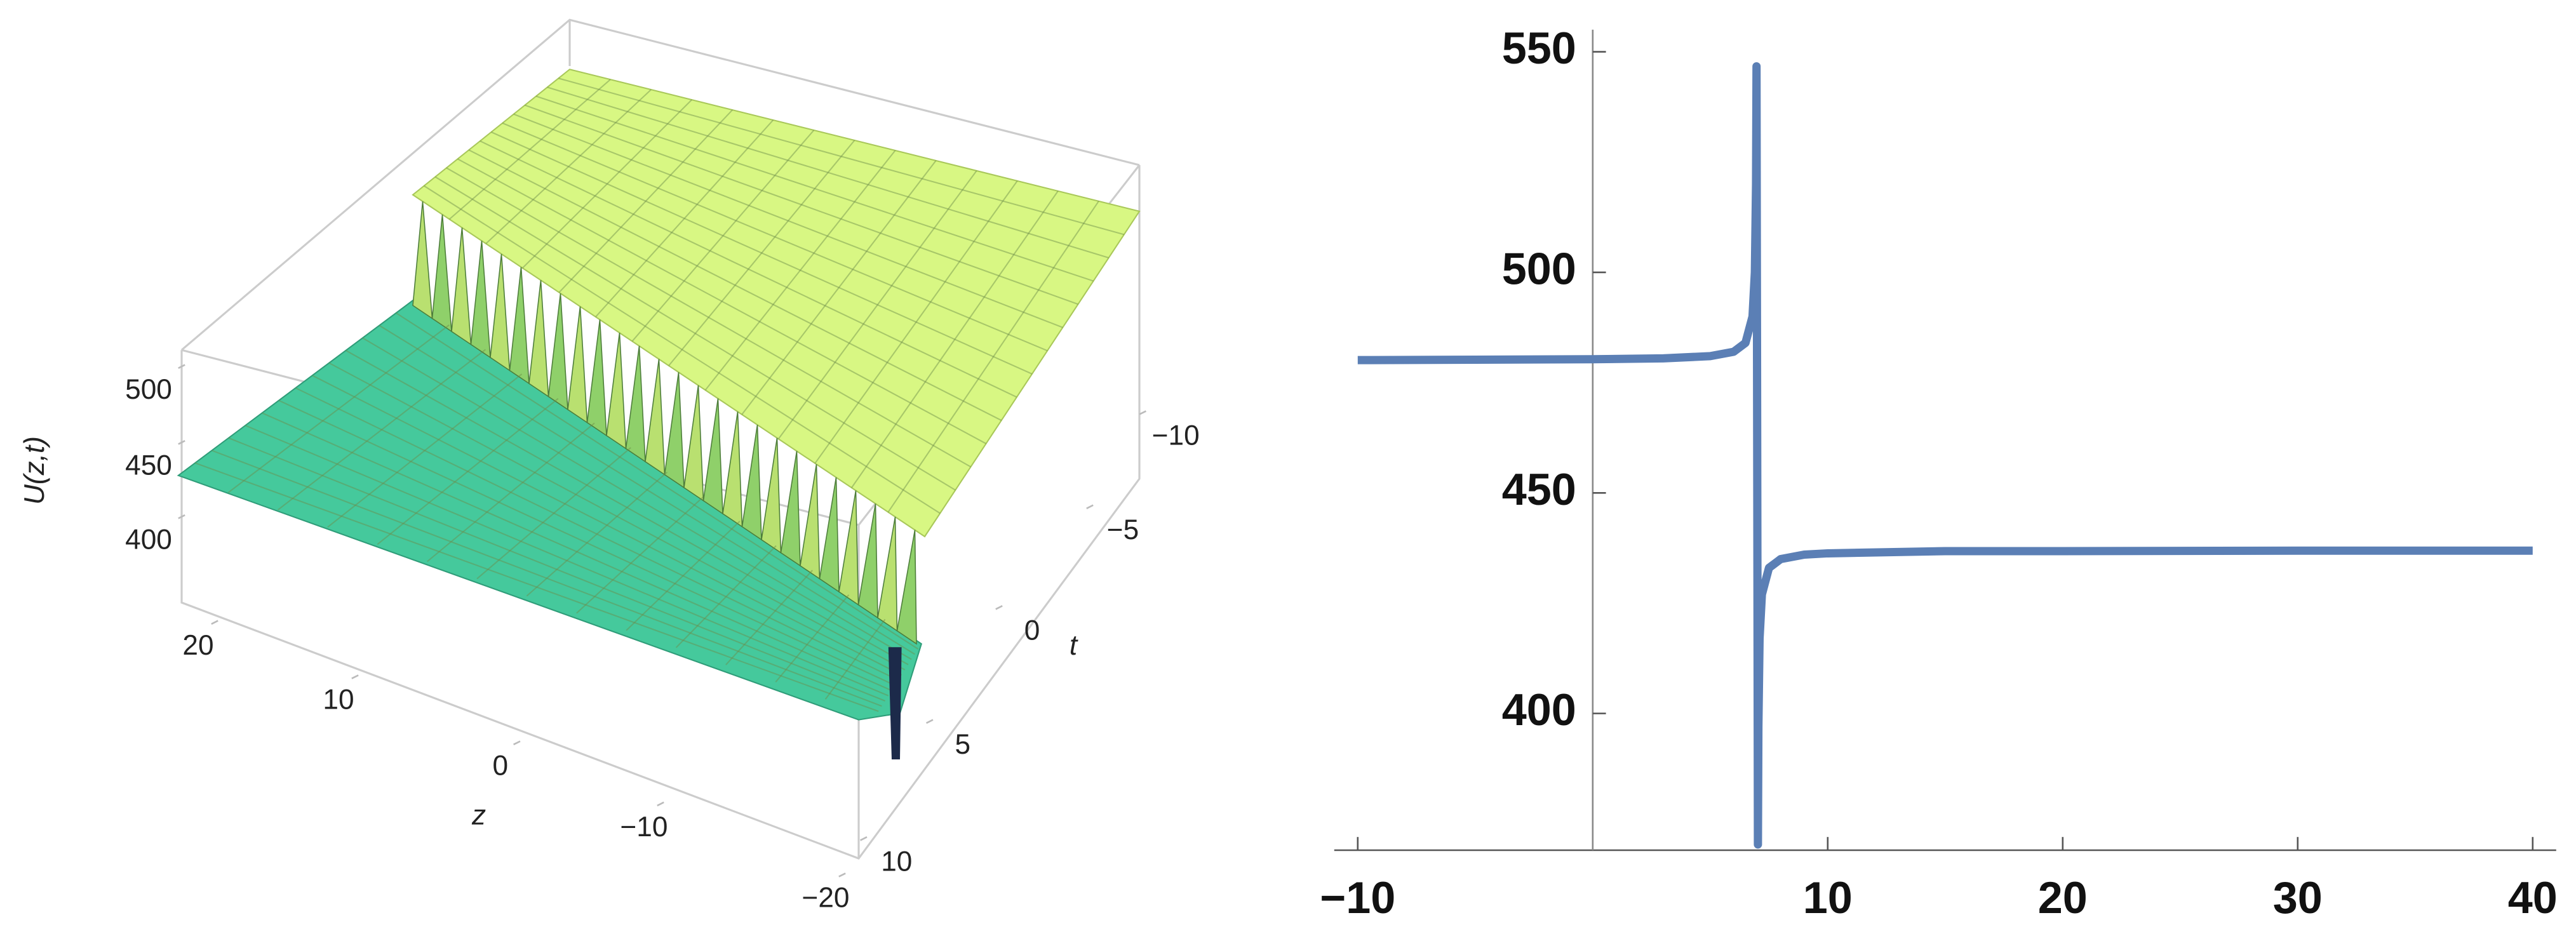  Describe the element at coordinates (2063, 897) in the screenshot. I see `x-tick-label: 20` at that location.